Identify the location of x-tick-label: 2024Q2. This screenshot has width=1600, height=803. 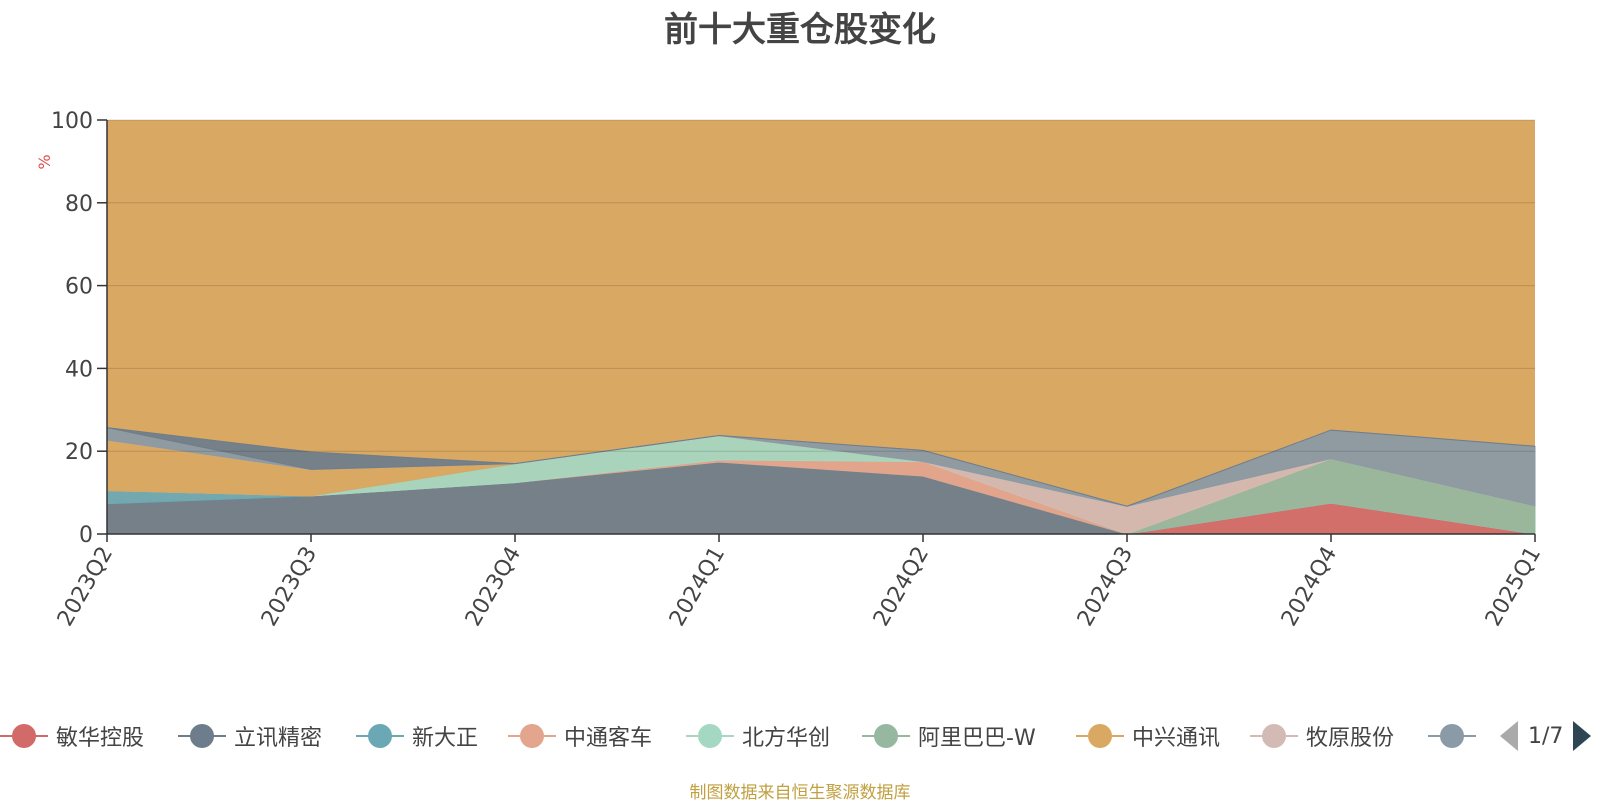
(901, 587).